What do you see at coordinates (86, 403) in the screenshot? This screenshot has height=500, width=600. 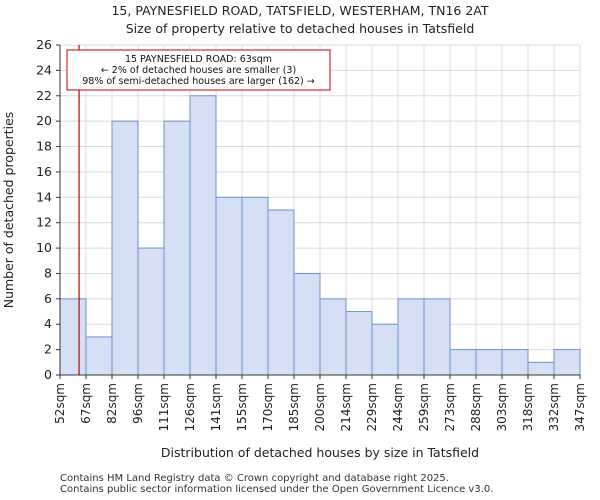 I see `x-tick-label: 67sqm` at bounding box center [86, 403].